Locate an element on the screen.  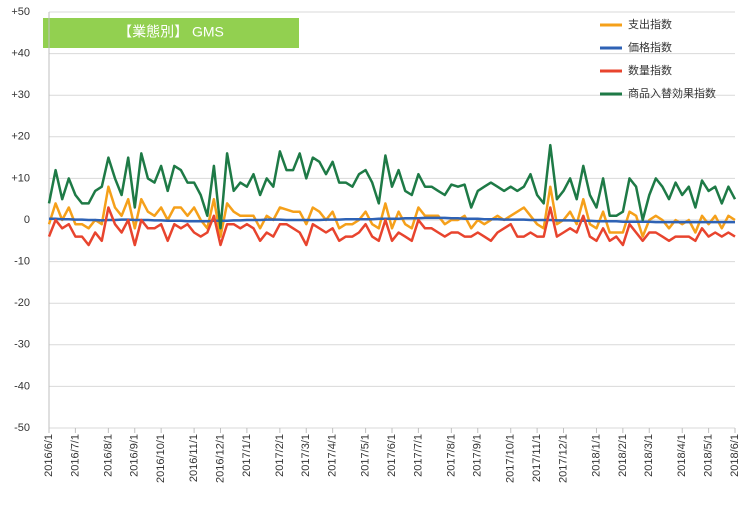
x-tick-label: 2017/3/1 is located at coordinates (306, 455).